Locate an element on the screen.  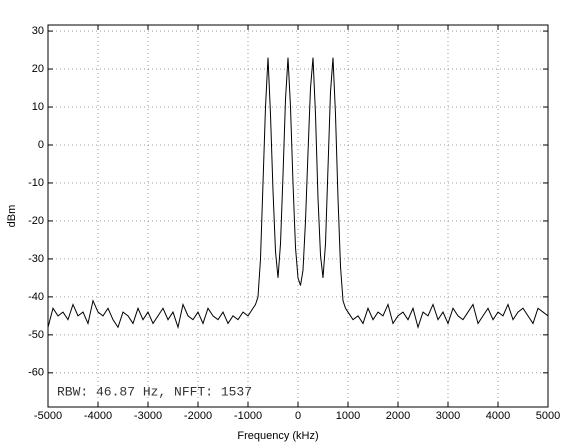
x-tick-label: 0 is located at coordinates (298, 416).